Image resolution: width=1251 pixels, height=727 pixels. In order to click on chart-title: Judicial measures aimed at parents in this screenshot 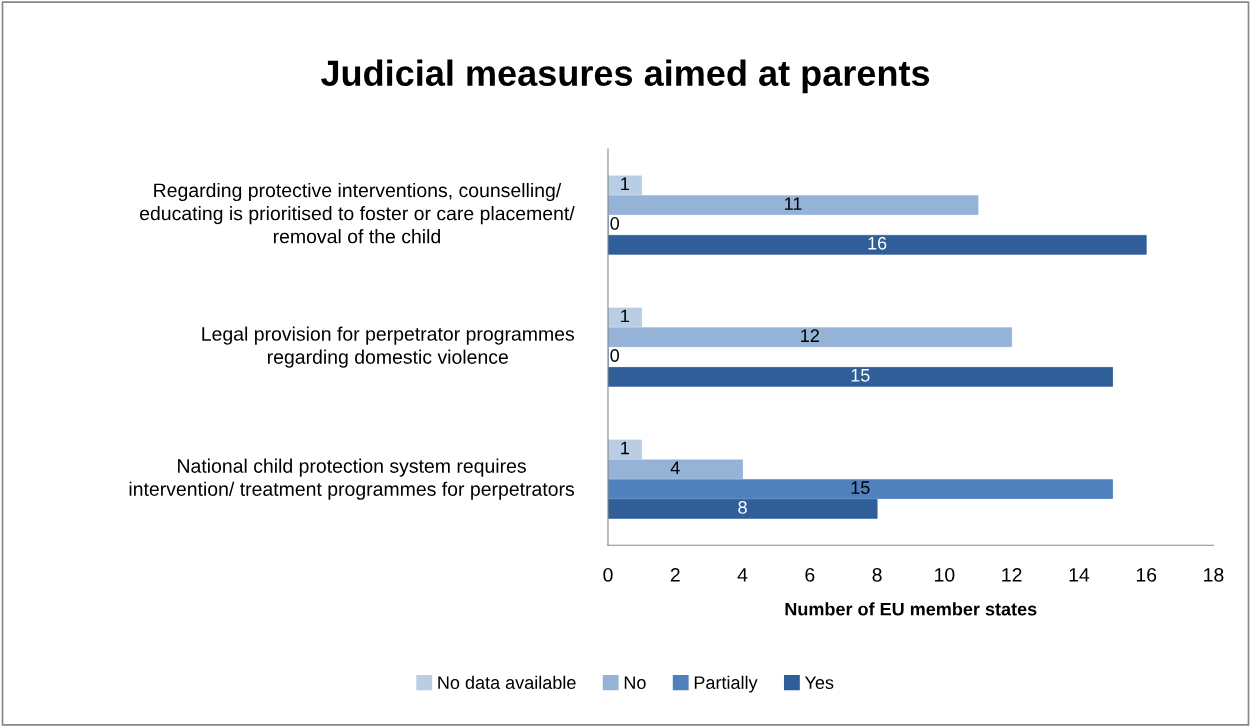, I will do `click(625, 76)`.